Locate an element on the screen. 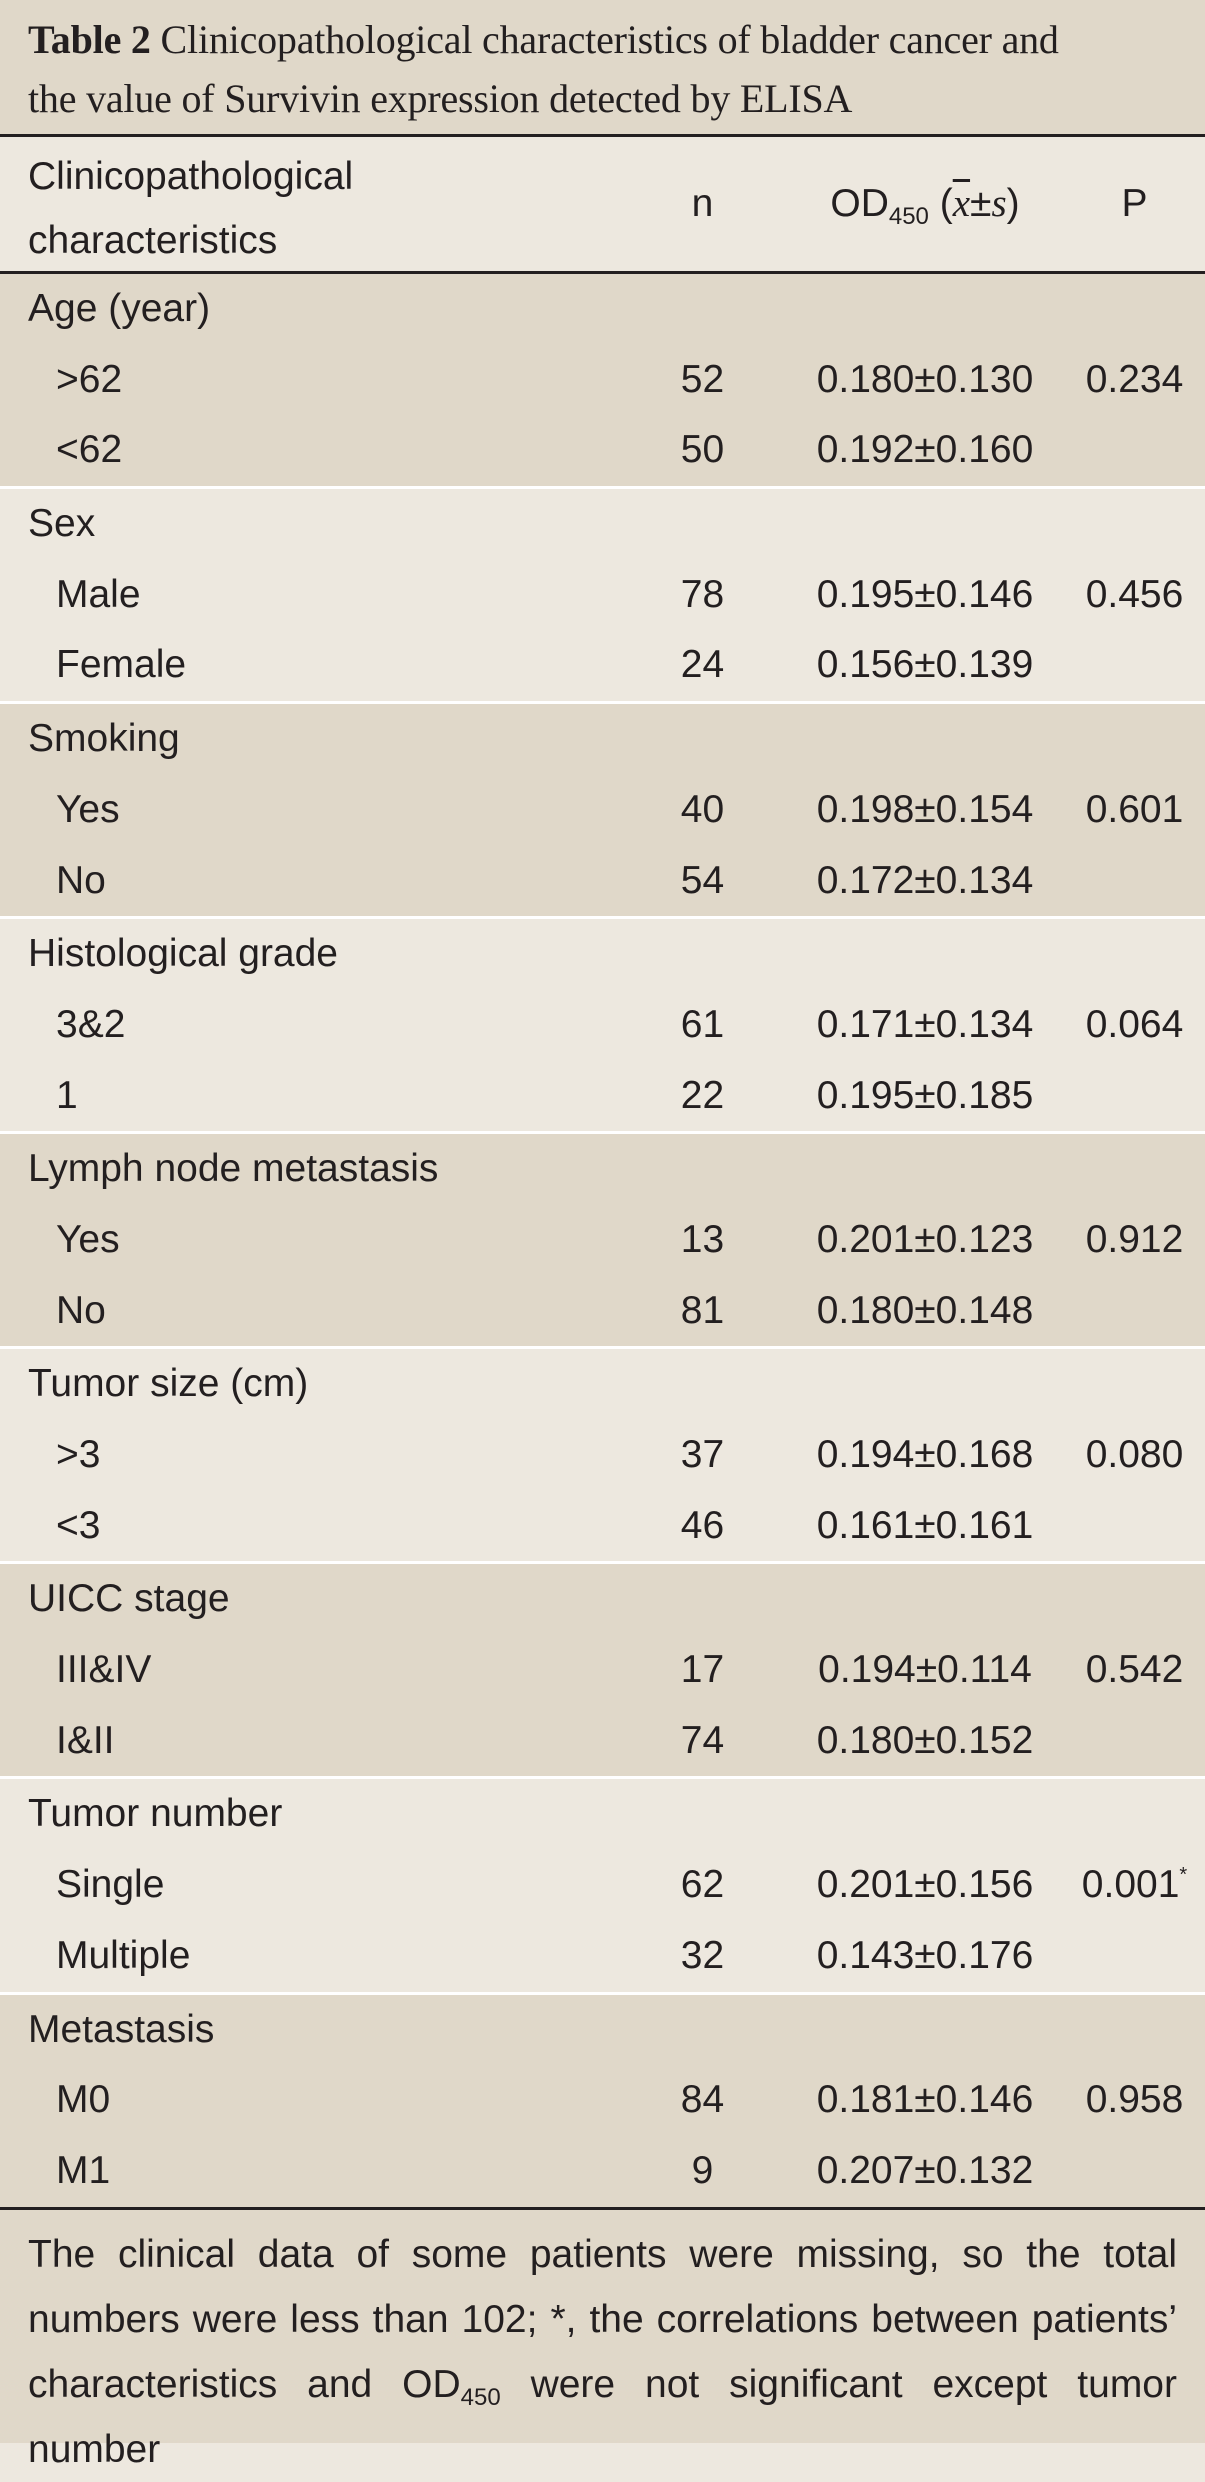  table-row: Single 62 0.201±0.156 0.001* is located at coordinates (602, 1885).